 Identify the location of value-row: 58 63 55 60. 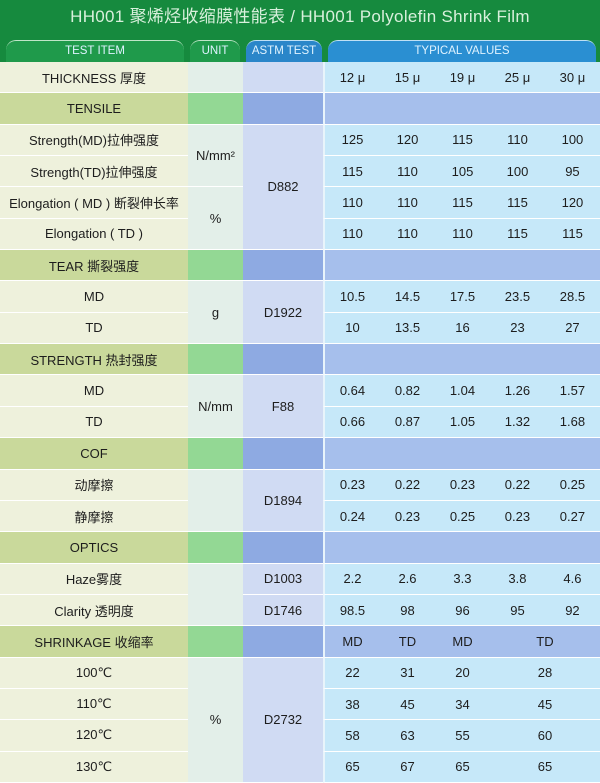
(461, 736).